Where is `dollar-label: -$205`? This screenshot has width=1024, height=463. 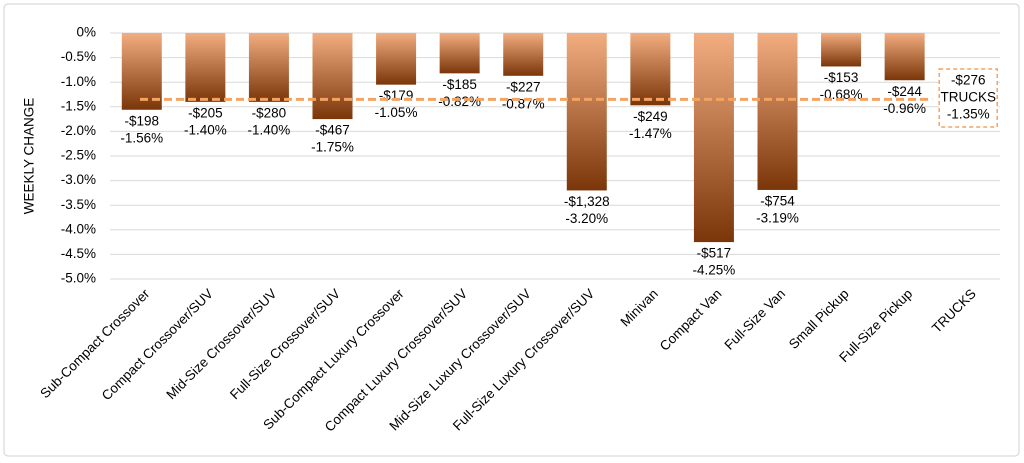
dollar-label: -$205 is located at coordinates (205, 112).